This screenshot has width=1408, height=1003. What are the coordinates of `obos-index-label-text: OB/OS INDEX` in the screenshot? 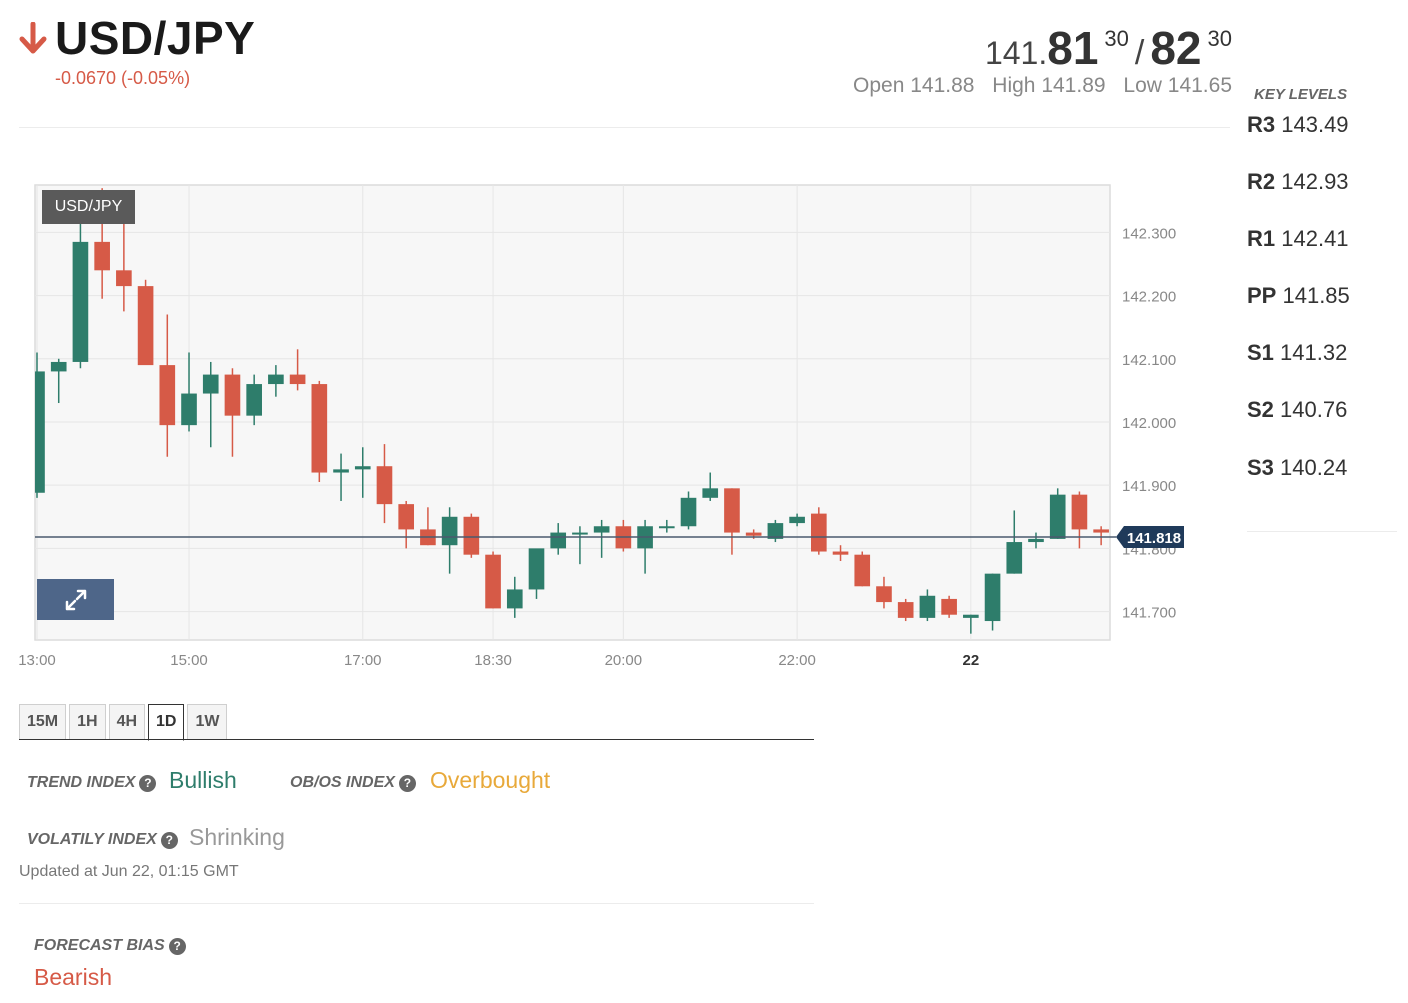 It's located at (342, 782).